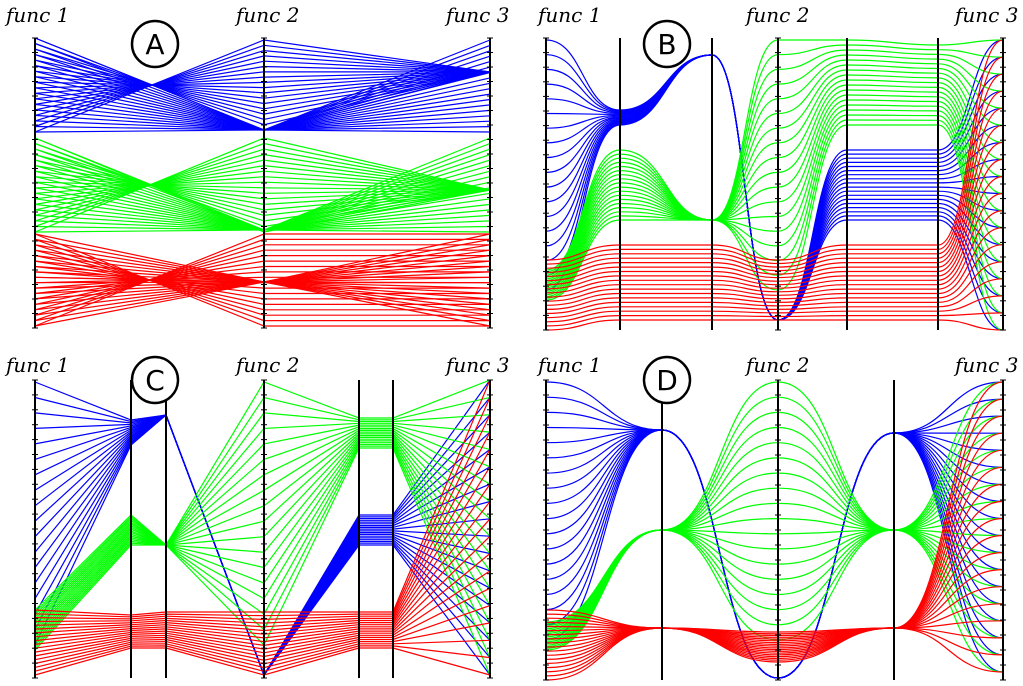 Image resolution: width=1023 pixels, height=686 pixels. I want to click on panel-d-letter: D, so click(667, 380).